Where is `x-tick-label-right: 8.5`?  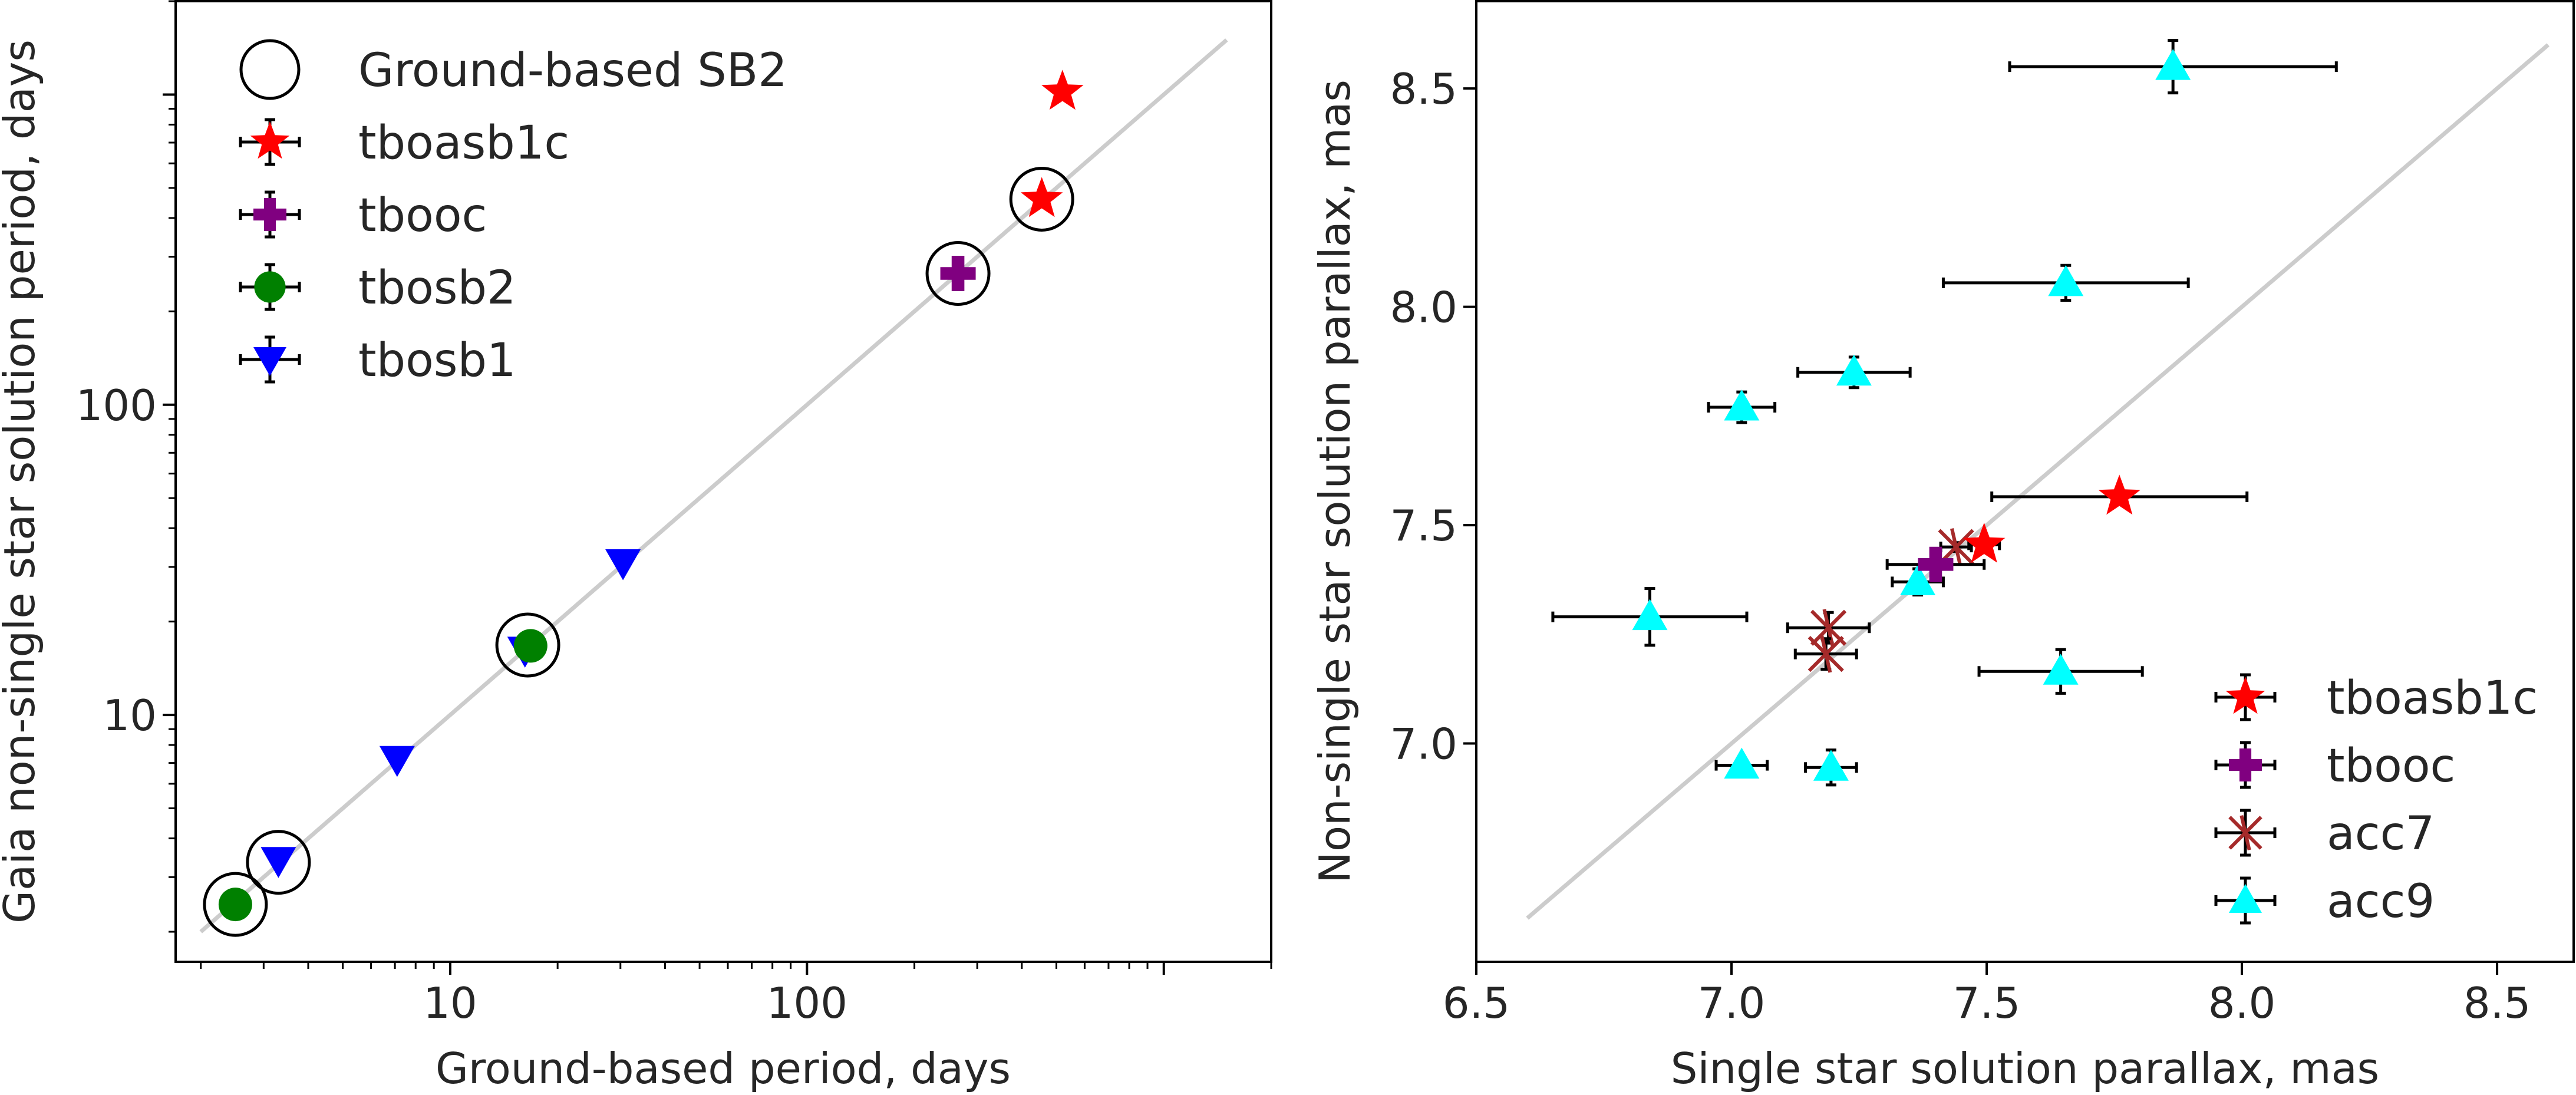
x-tick-label-right: 8.5 is located at coordinates (2497, 1003).